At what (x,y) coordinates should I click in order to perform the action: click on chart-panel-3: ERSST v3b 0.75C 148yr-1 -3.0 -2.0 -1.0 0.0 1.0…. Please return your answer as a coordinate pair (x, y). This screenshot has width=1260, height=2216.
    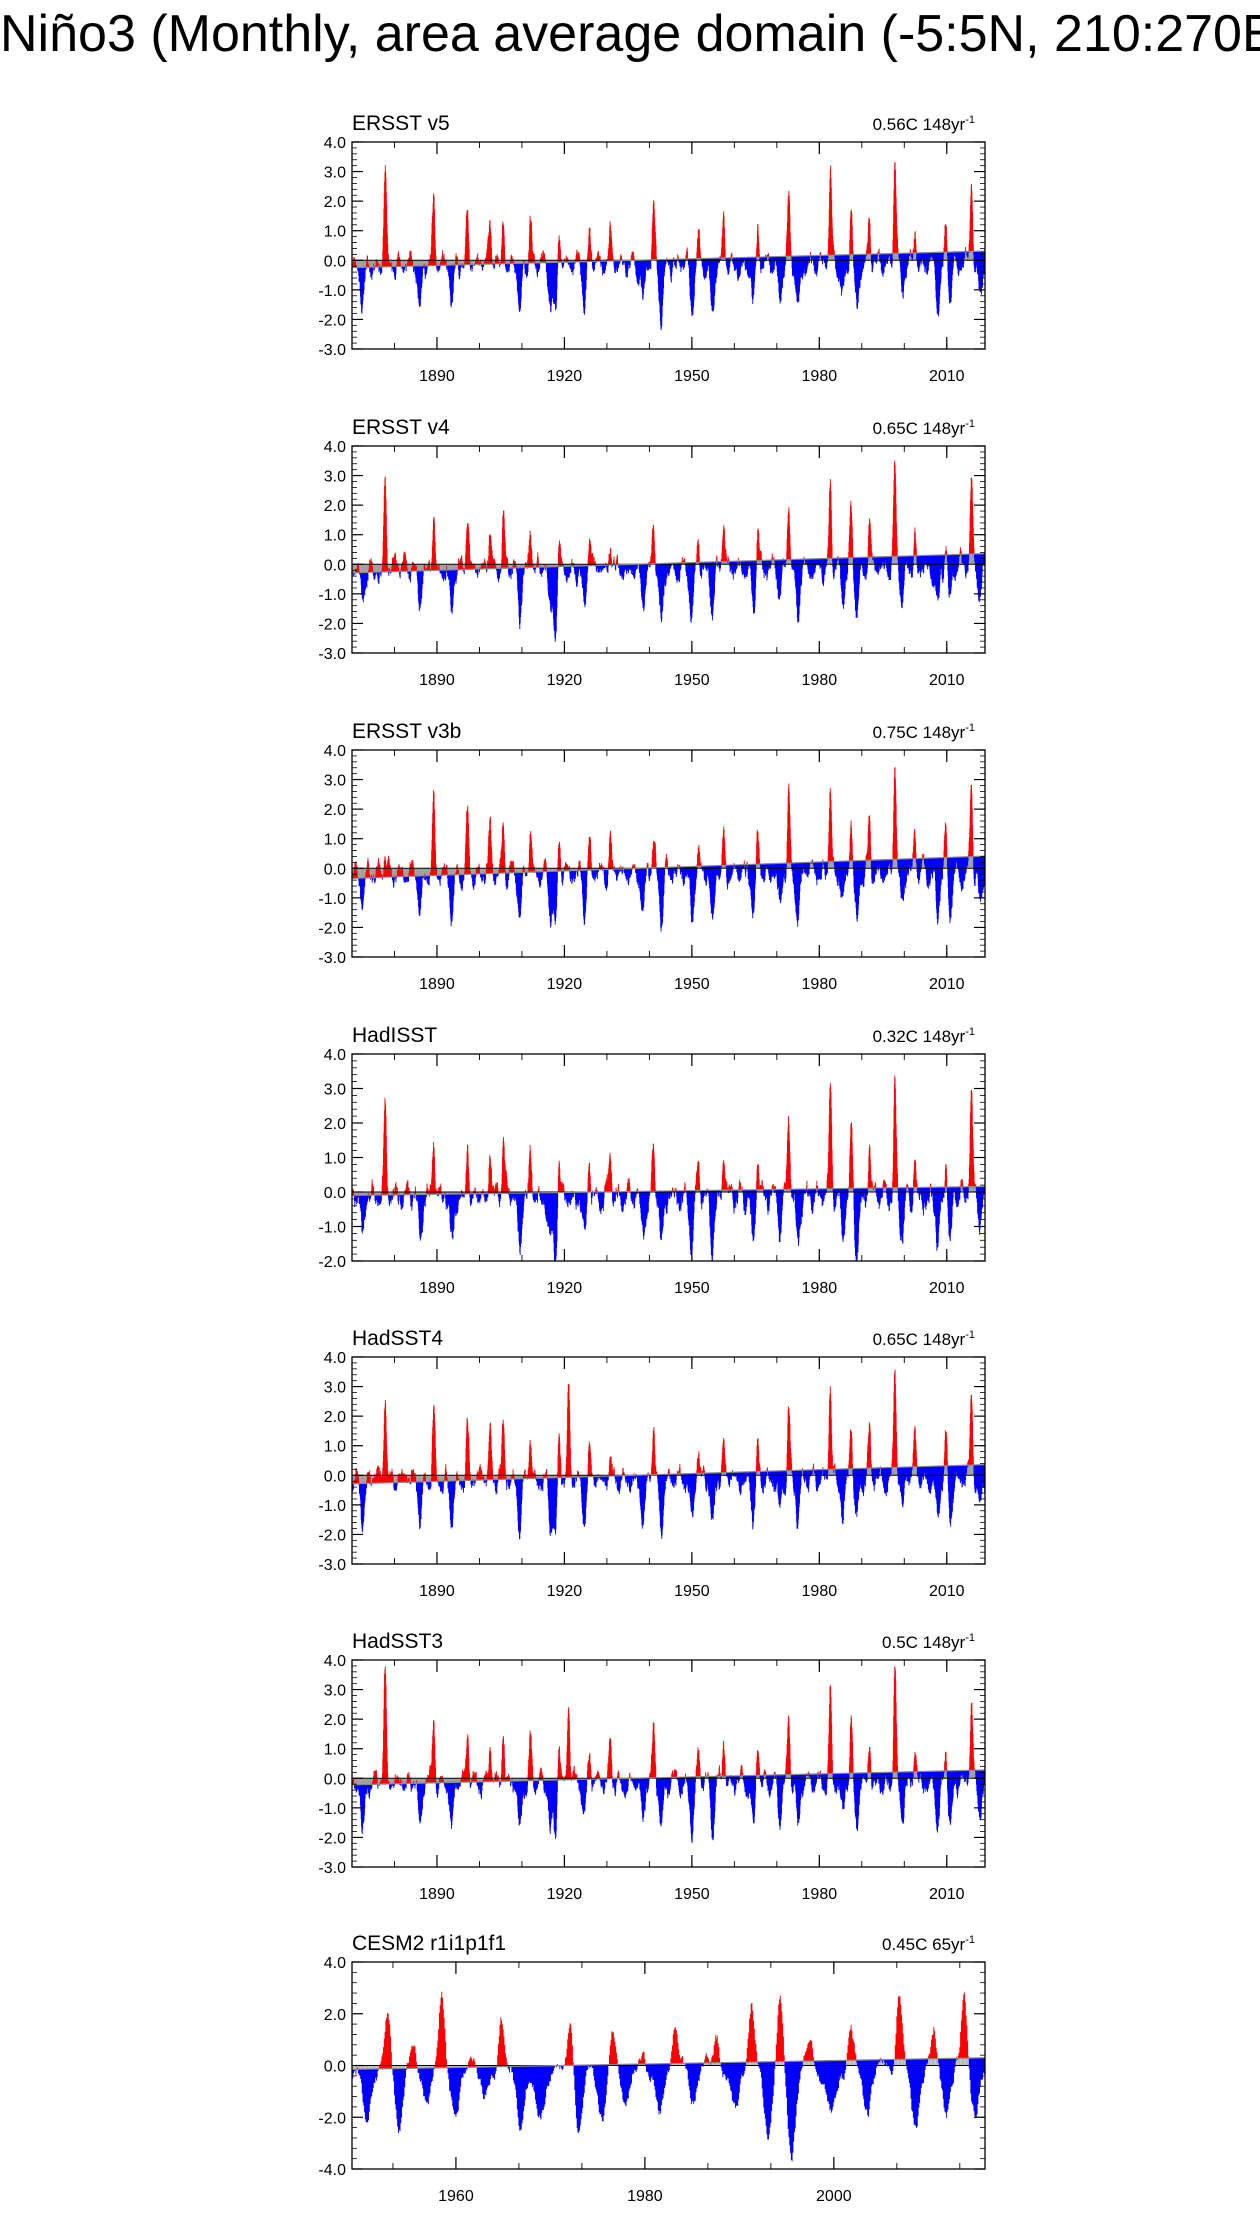
    Looking at the image, I should click on (652, 856).